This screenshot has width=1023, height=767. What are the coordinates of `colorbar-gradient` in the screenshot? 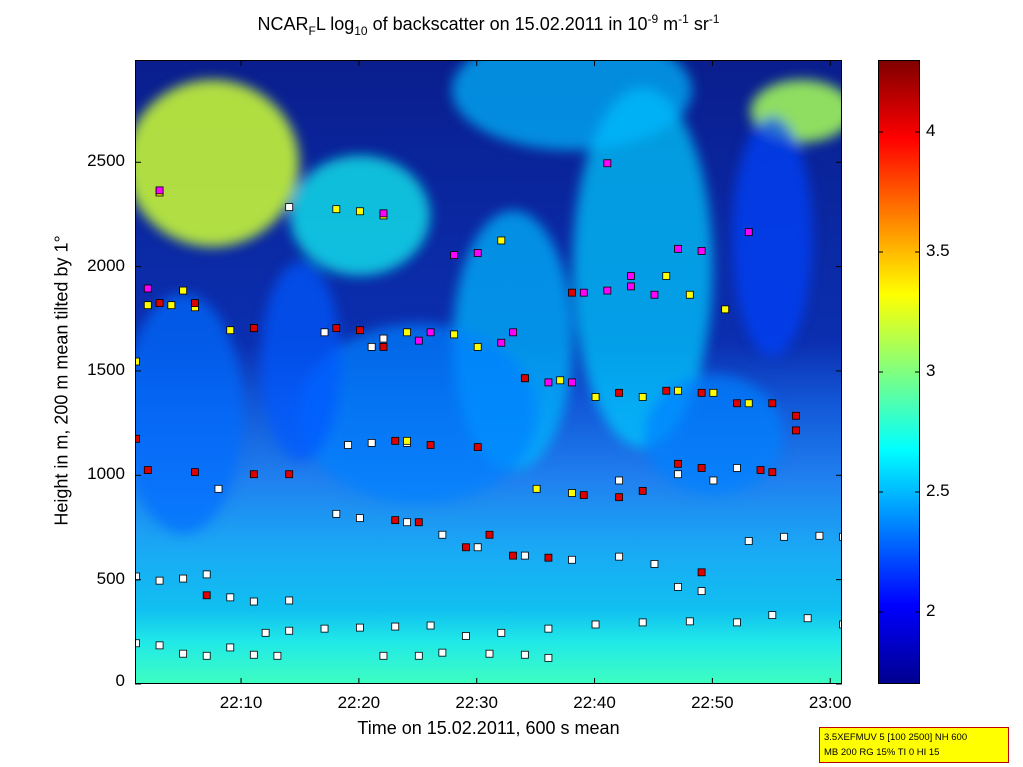 It's located at (899, 372).